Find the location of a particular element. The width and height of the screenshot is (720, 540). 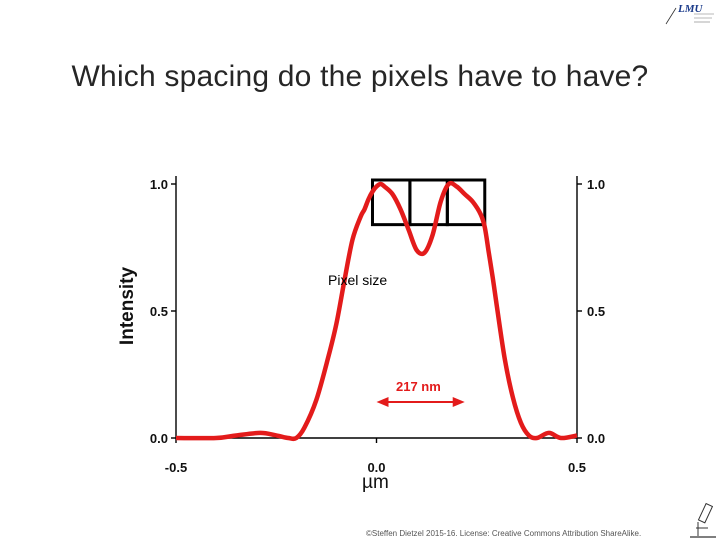

y-tick-label-right: 0.0 is located at coordinates (596, 438).